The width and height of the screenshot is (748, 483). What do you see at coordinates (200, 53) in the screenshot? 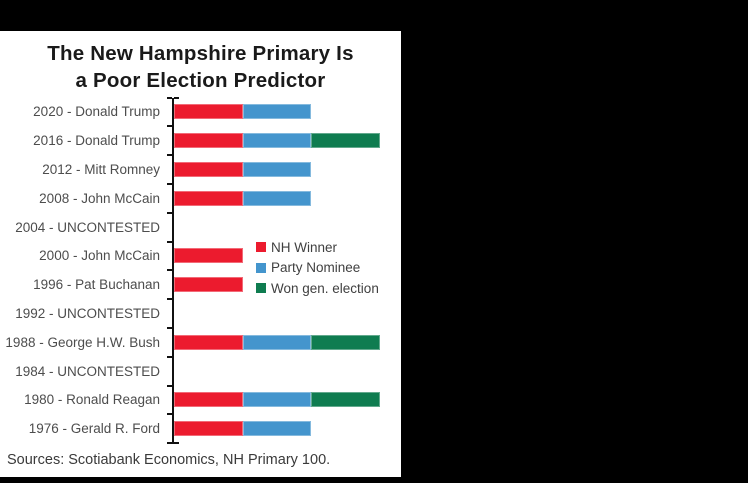
I see `chart-title-line1: The New Hampshire Primary Is` at bounding box center [200, 53].